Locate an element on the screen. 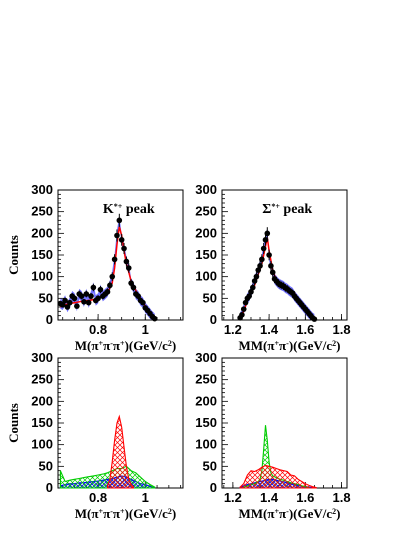  peak-annotation: Σ*+ peak is located at coordinates (287, 210).